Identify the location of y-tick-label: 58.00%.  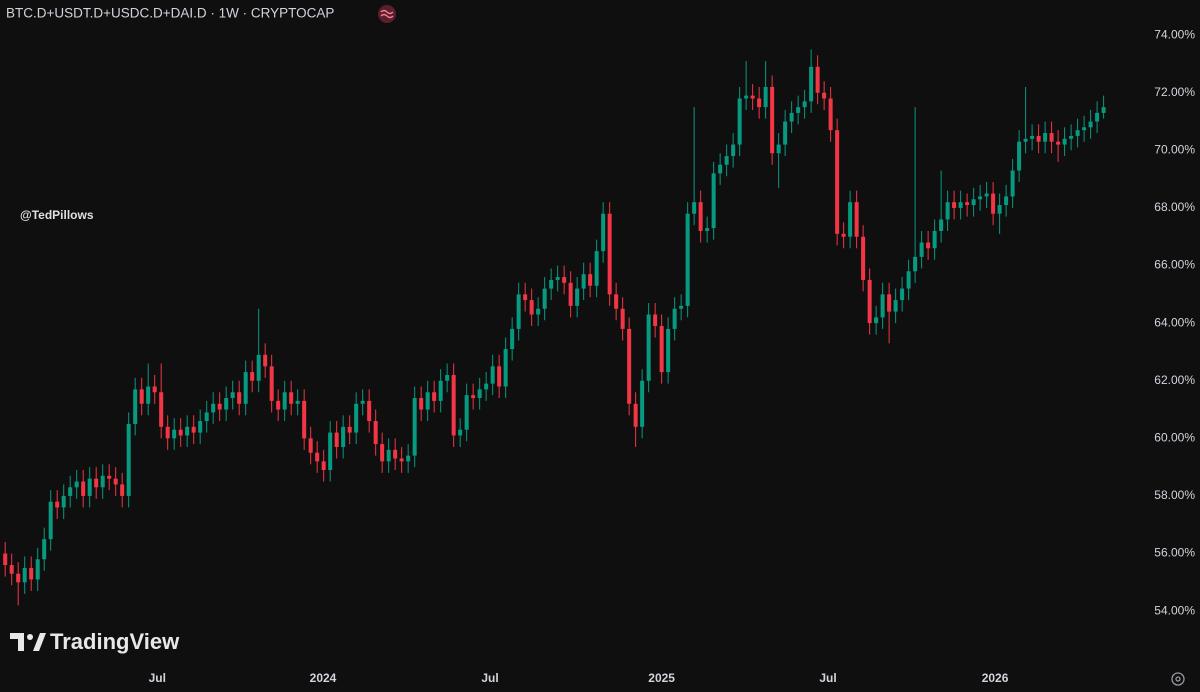
(1174, 495).